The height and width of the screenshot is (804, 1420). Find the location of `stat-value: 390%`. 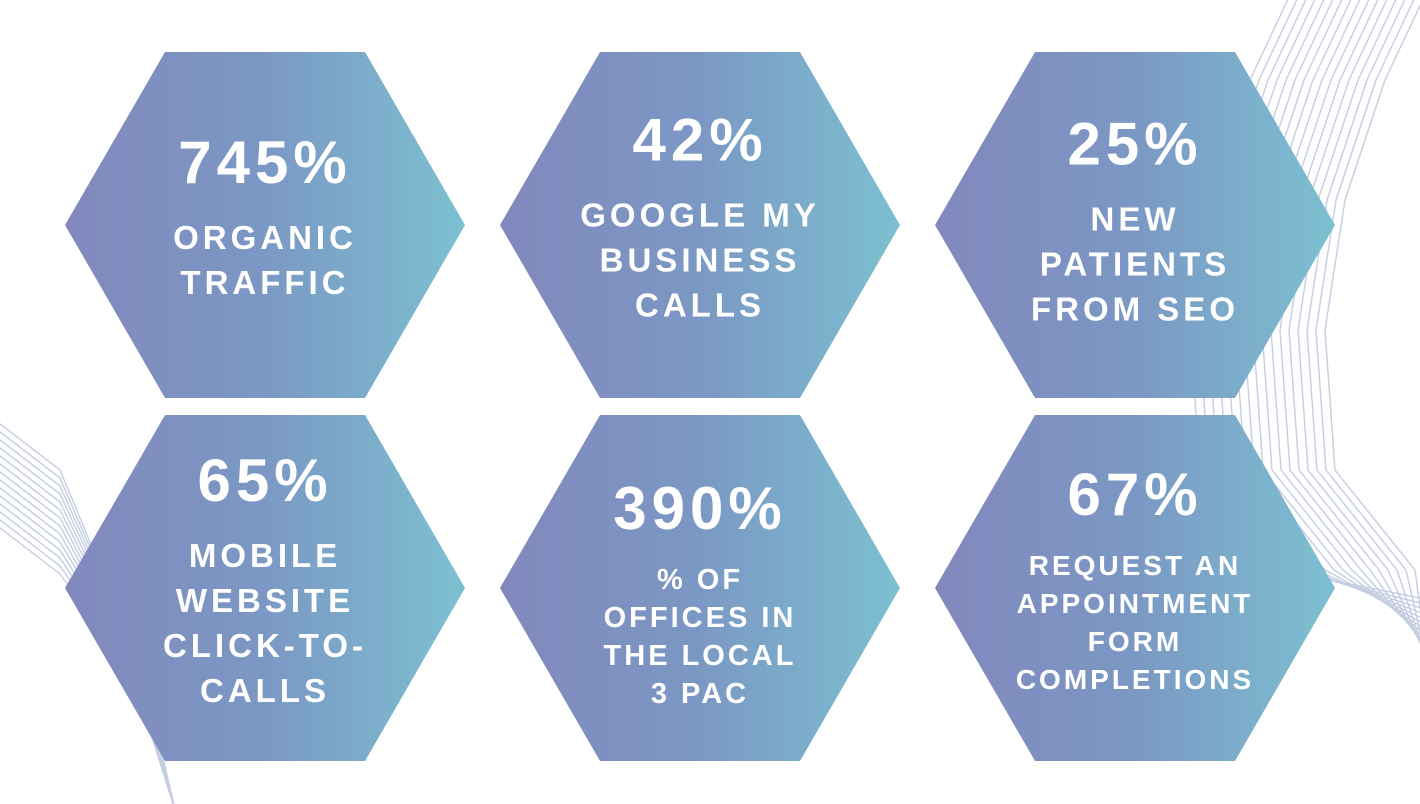

stat-value: 390% is located at coordinates (700, 508).